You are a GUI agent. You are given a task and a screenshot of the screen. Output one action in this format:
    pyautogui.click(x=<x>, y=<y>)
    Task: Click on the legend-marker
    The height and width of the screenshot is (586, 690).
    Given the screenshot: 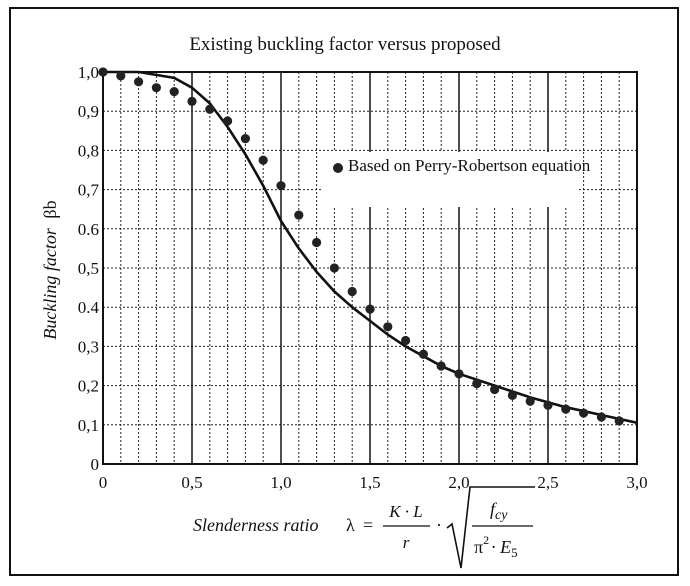 What is the action you would take?
    pyautogui.click(x=338, y=168)
    